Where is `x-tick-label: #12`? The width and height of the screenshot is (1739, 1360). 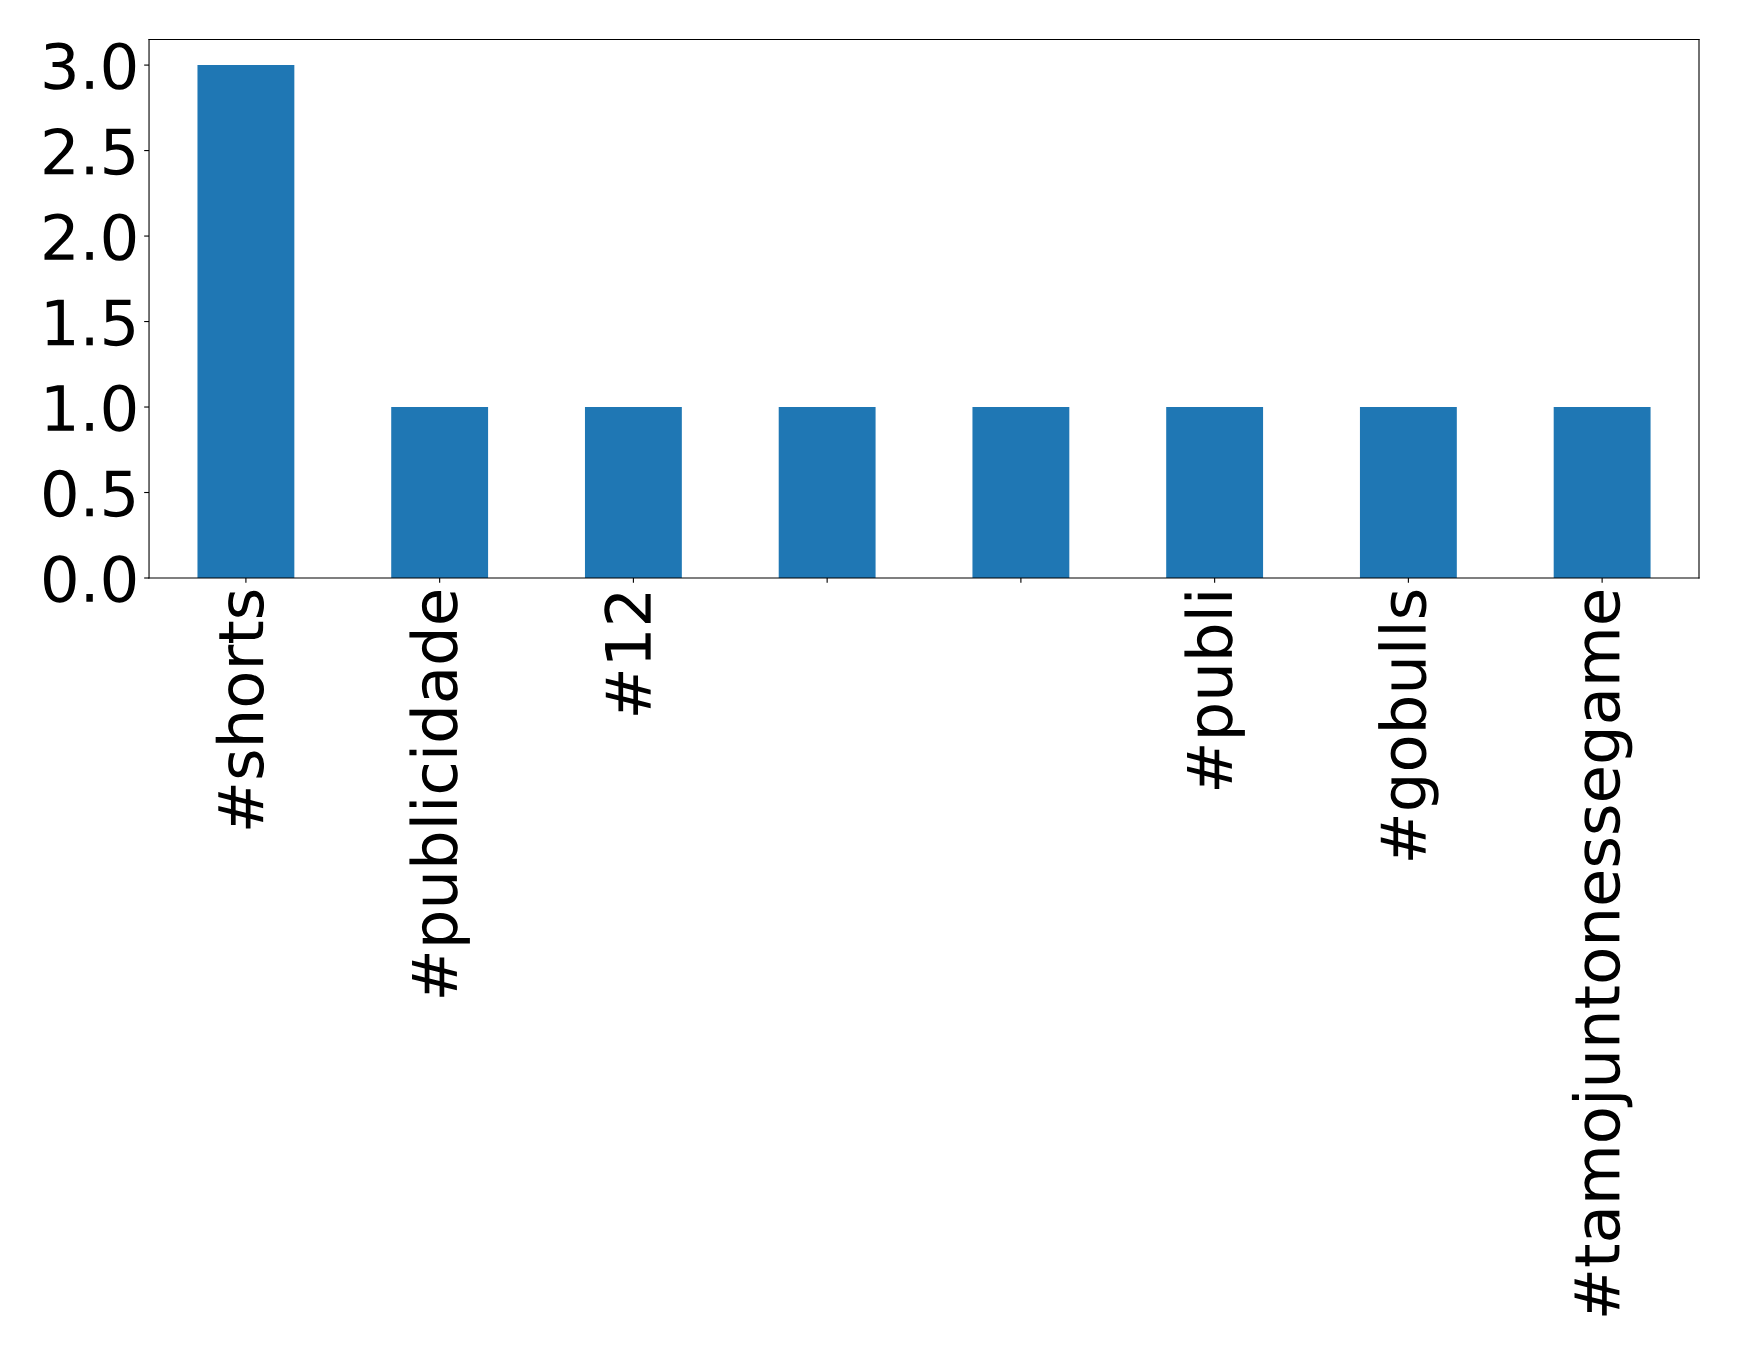 x-tick-label: #12 is located at coordinates (627, 654).